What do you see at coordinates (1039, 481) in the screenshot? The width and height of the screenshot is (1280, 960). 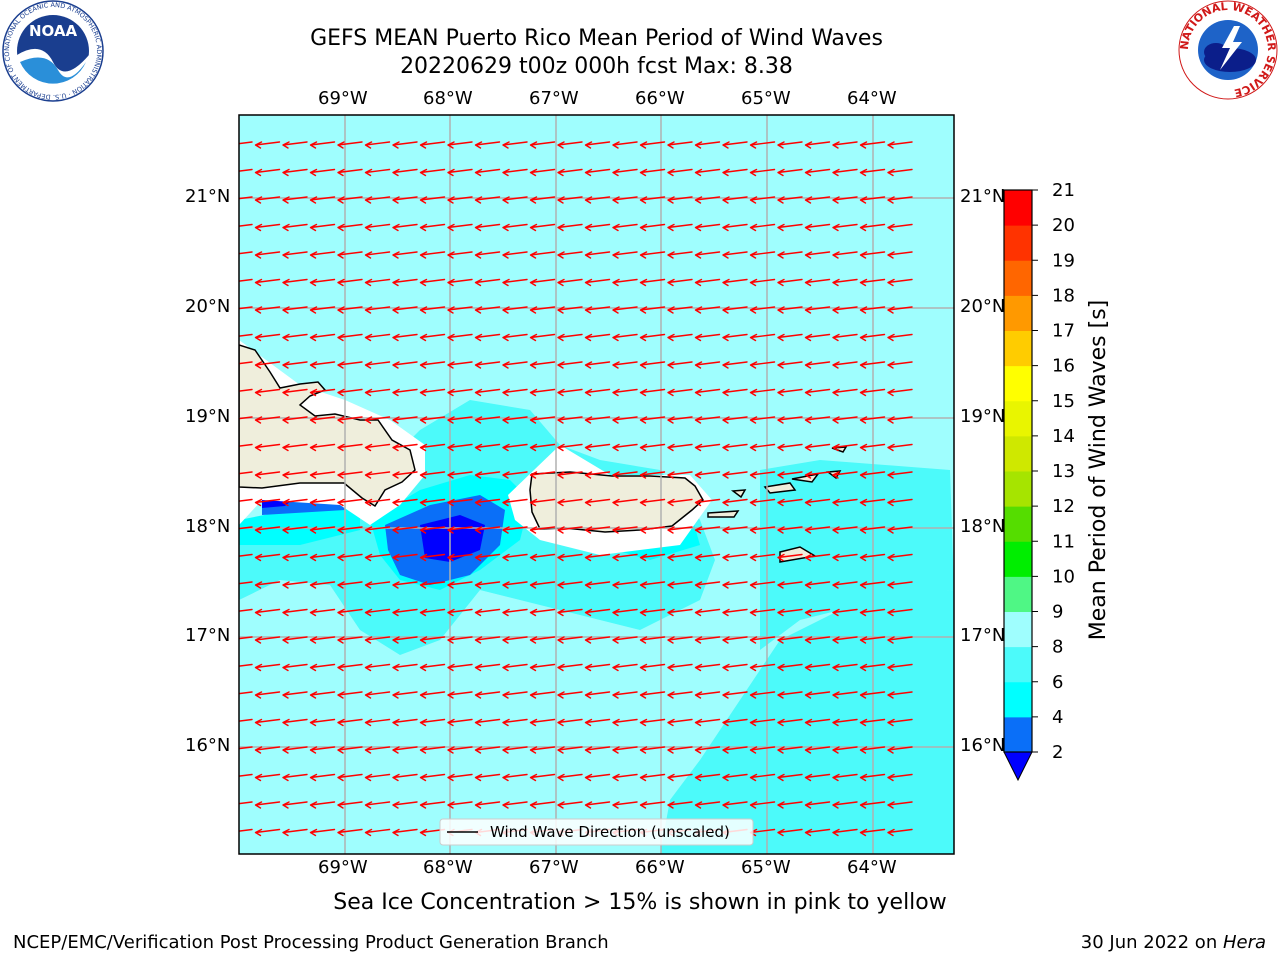 I see `colorbar: 2 4 6 8 9 10 11 12 13 14 15 16 17 18 19 20 21` at bounding box center [1039, 481].